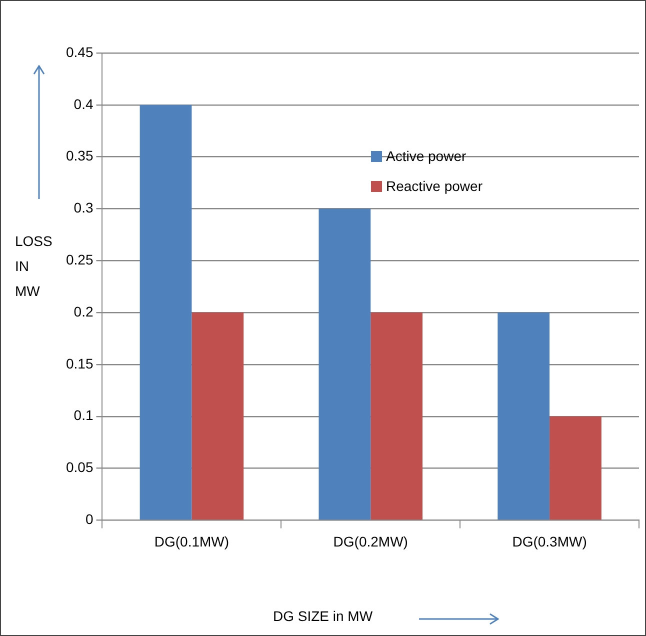 This screenshot has height=636, width=646. What do you see at coordinates (323, 616) in the screenshot?
I see `x-axis-title: DG SIZE in MW` at bounding box center [323, 616].